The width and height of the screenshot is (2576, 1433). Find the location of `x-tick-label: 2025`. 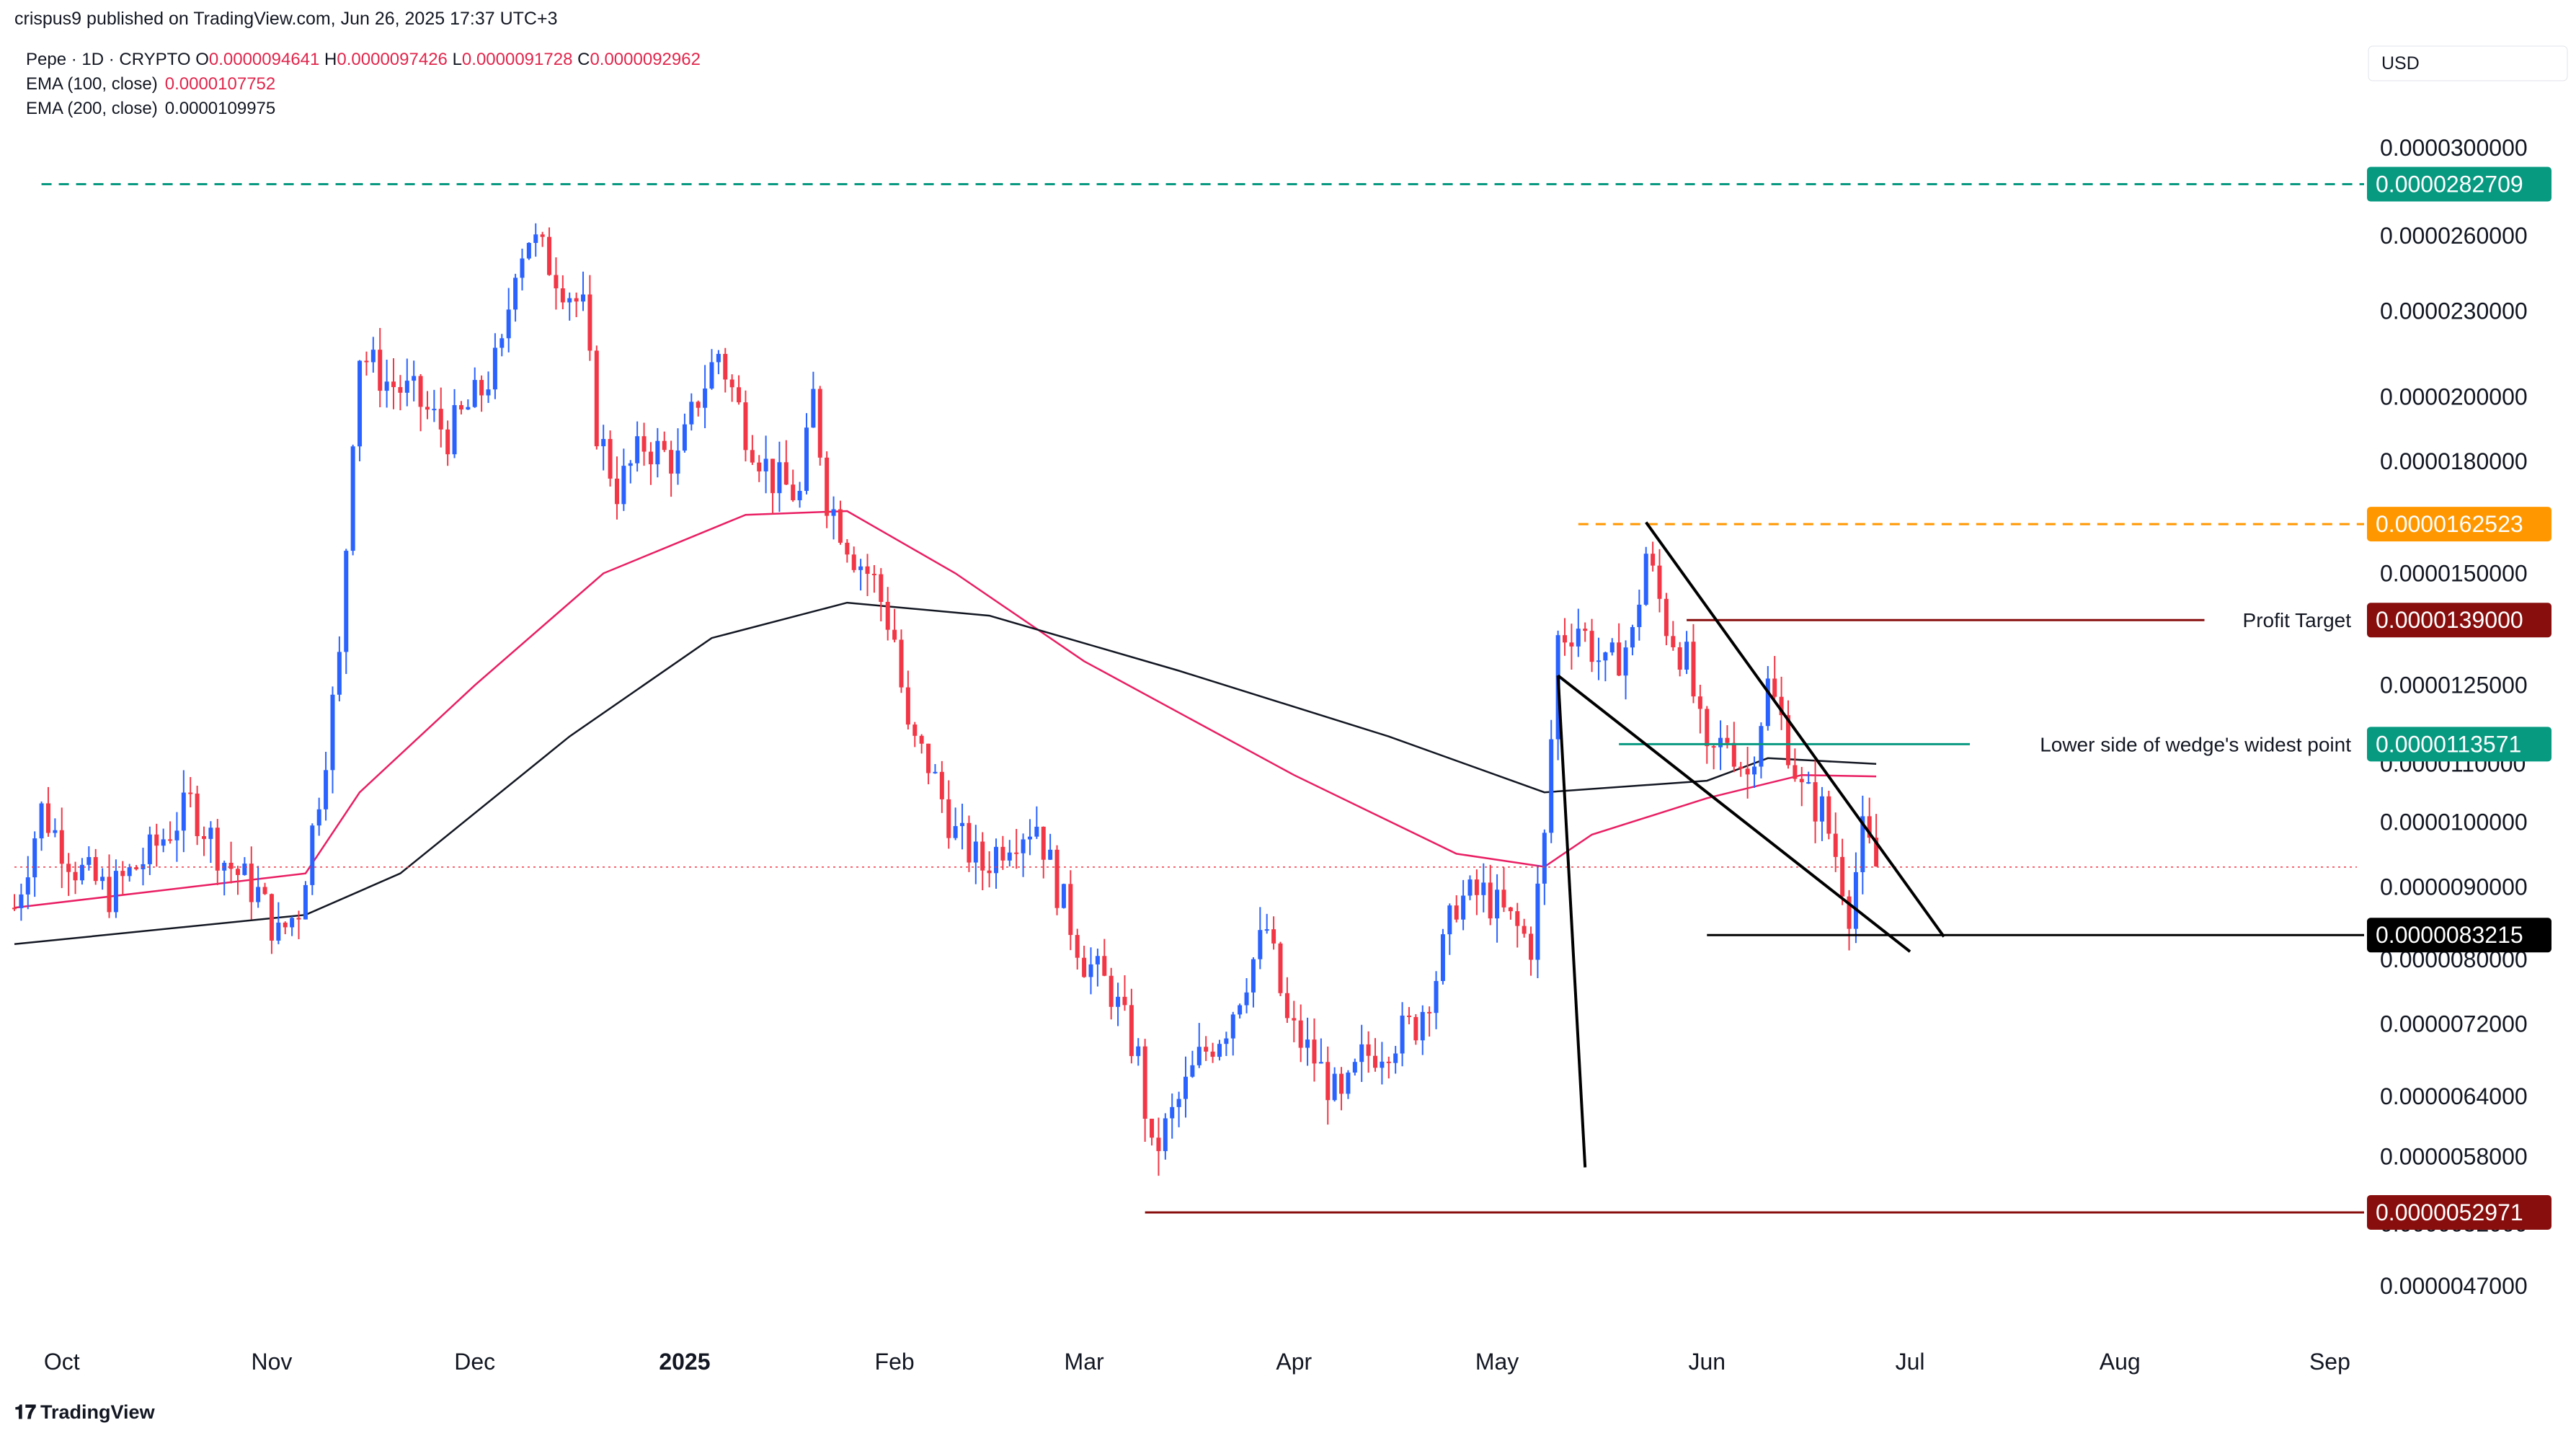

x-tick-label: 2025 is located at coordinates (684, 1362).